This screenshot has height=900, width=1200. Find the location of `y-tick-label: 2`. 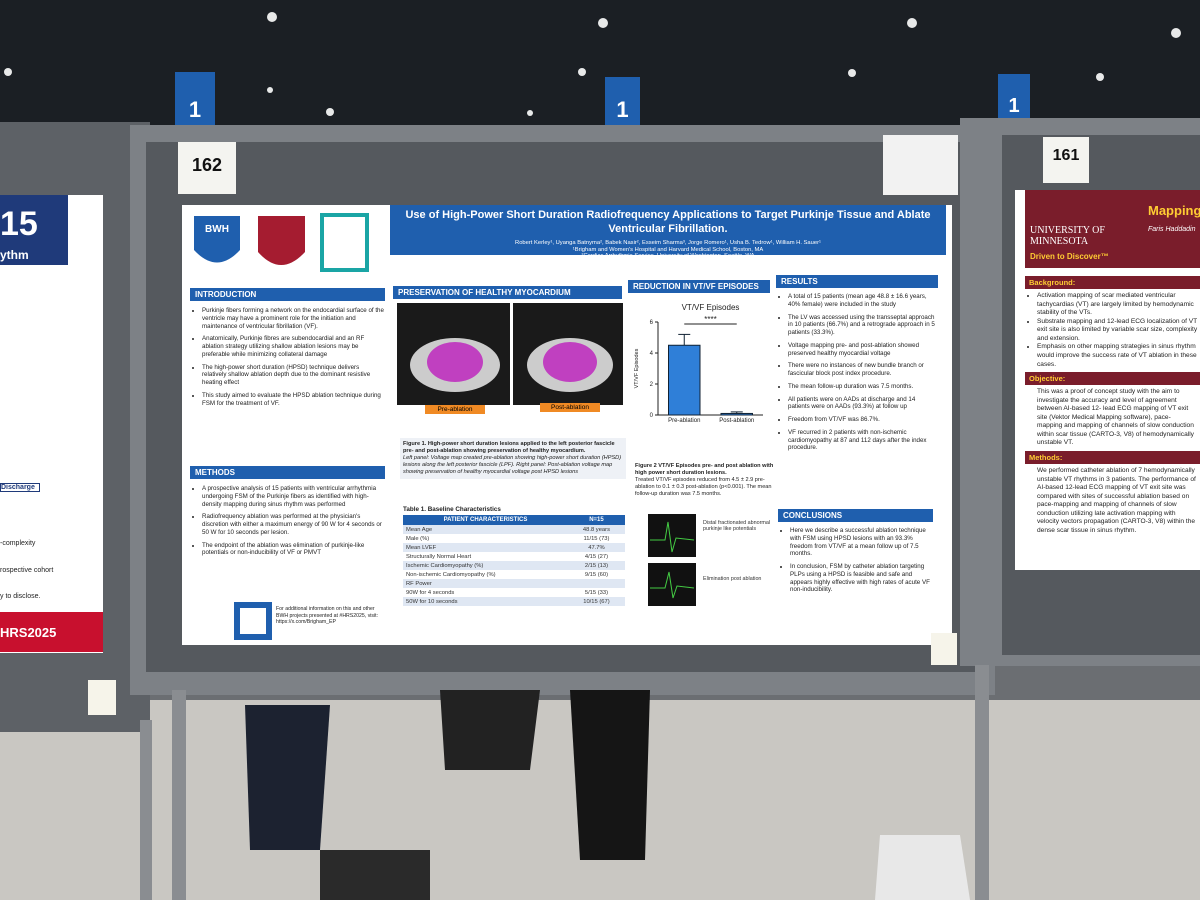

y-tick-label: 2 is located at coordinates (652, 385).